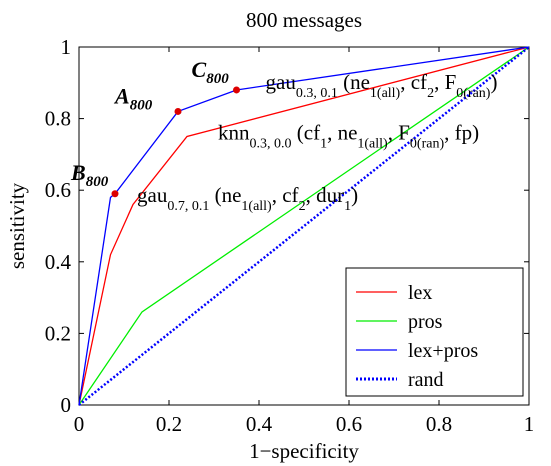 The height and width of the screenshot is (466, 551). I want to click on operating-point-B, so click(115, 194).